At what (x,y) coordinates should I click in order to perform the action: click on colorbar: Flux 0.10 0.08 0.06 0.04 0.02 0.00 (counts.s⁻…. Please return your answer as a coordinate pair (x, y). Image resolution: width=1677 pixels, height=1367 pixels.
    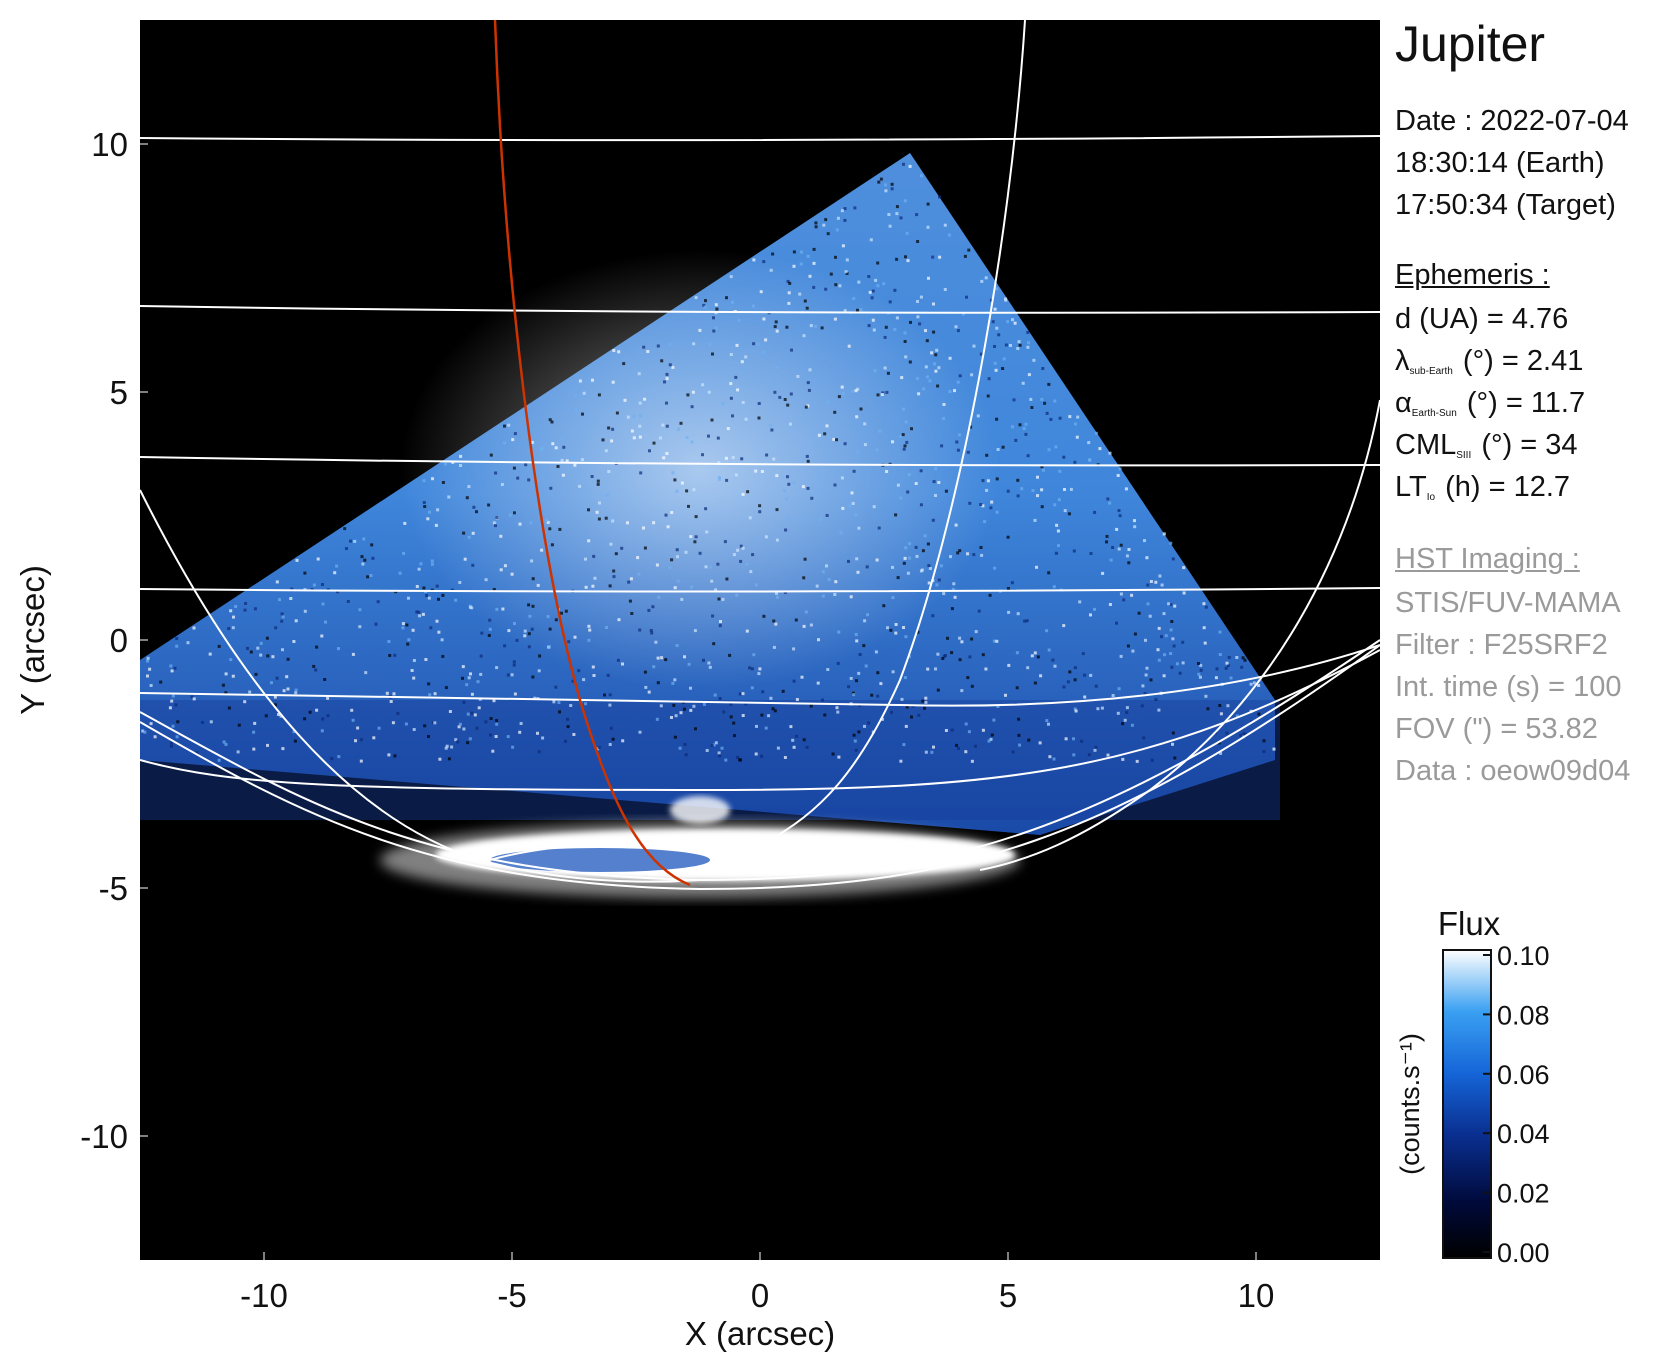
    Looking at the image, I should click on (1472, 1086).